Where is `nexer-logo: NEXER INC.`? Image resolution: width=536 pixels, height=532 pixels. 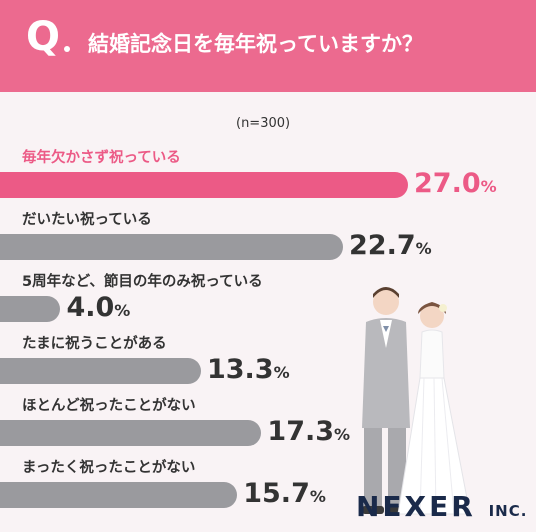 nexer-logo: NEXER INC. is located at coordinates (441, 506).